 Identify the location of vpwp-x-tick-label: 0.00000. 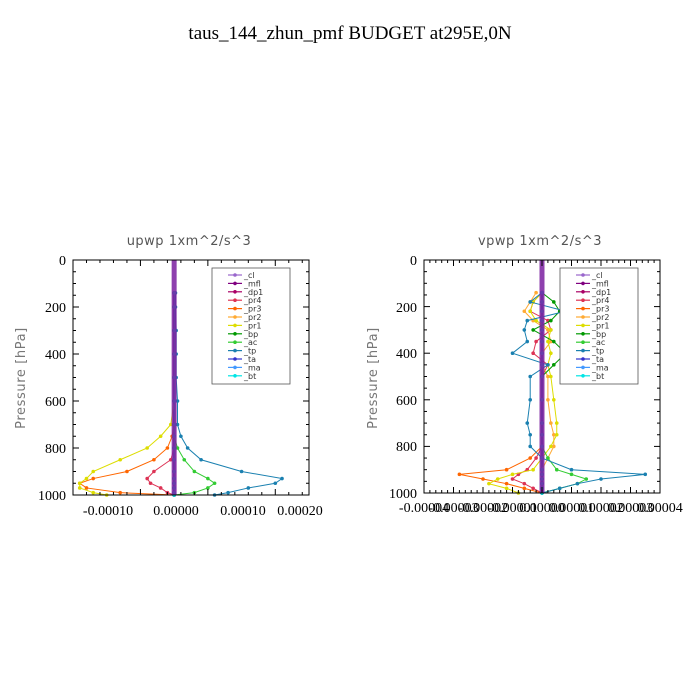
(542, 508).